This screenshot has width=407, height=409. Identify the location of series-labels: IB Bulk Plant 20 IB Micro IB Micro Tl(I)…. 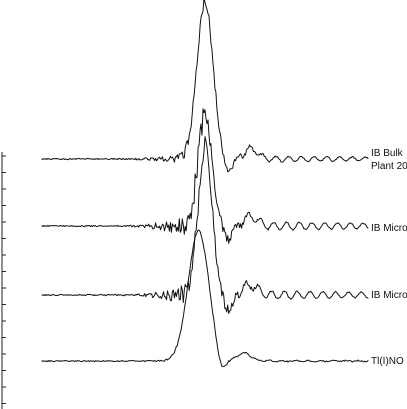
(389, 257).